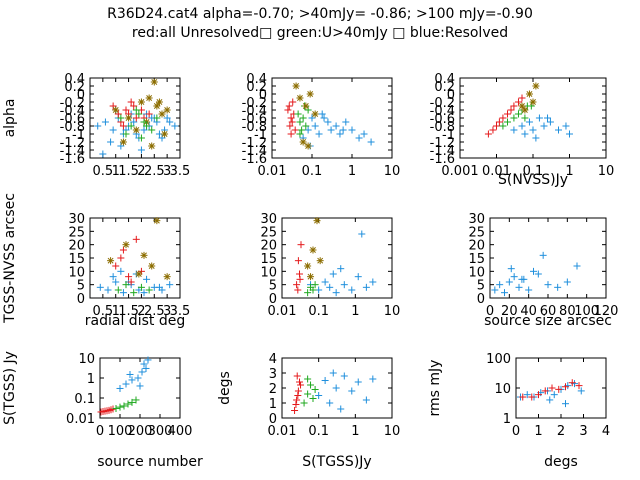 The image size is (640, 480). I want to click on x-tick-label: 40, so click(528, 311).